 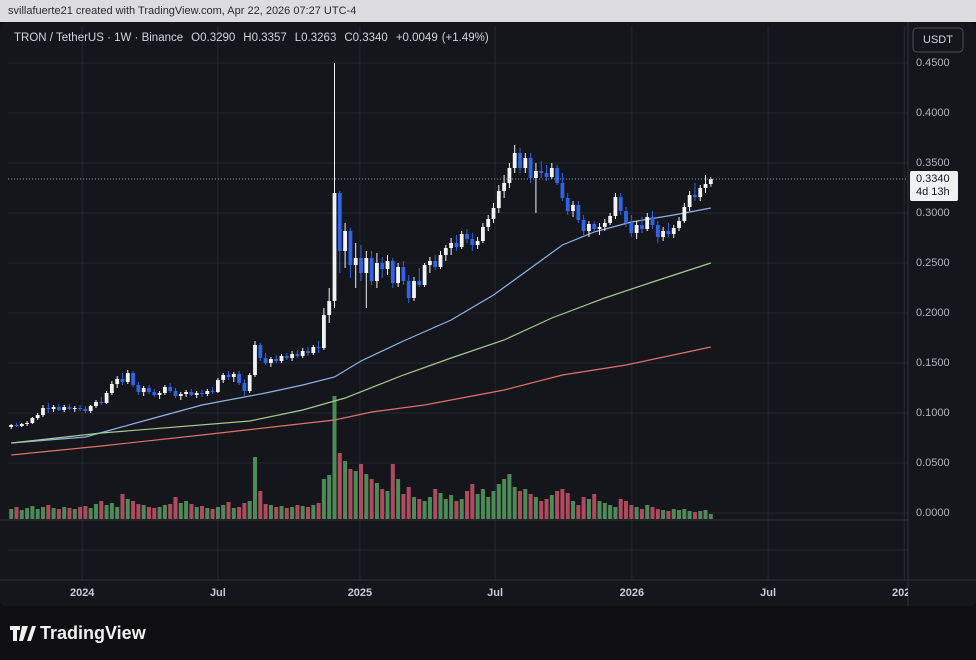 What do you see at coordinates (365, 38) in the screenshot?
I see `close: C0.3340` at bounding box center [365, 38].